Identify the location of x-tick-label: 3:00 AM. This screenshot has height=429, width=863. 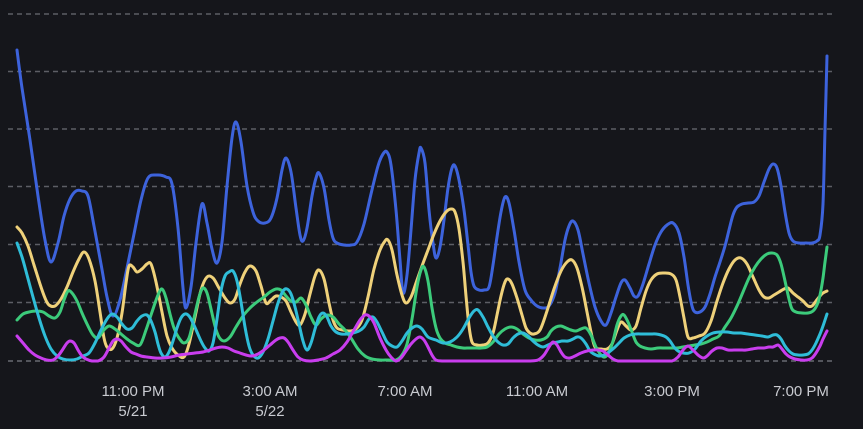
(269, 391).